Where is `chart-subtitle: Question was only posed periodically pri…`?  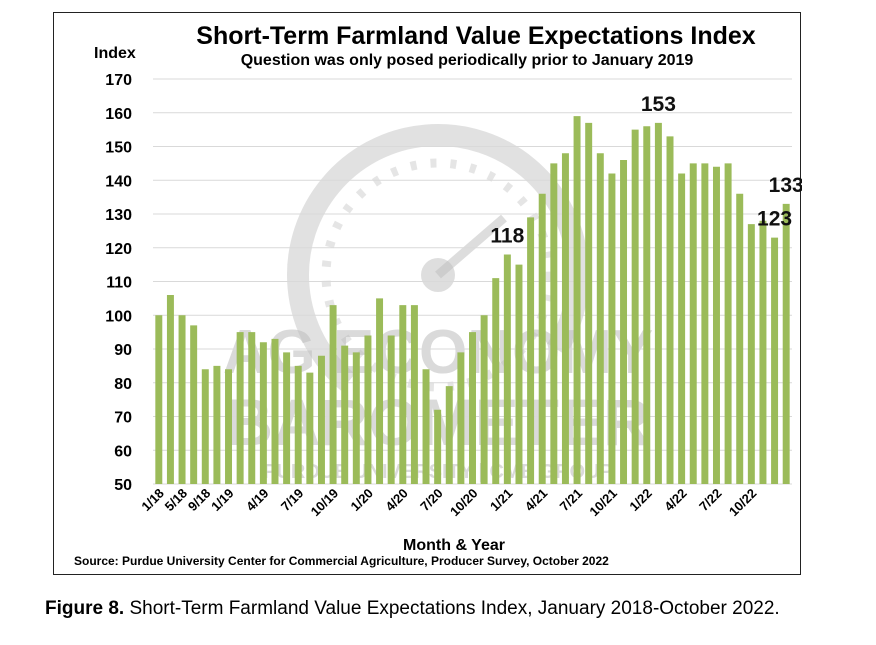
chart-subtitle: Question was only posed periodically pri… is located at coordinates (467, 60).